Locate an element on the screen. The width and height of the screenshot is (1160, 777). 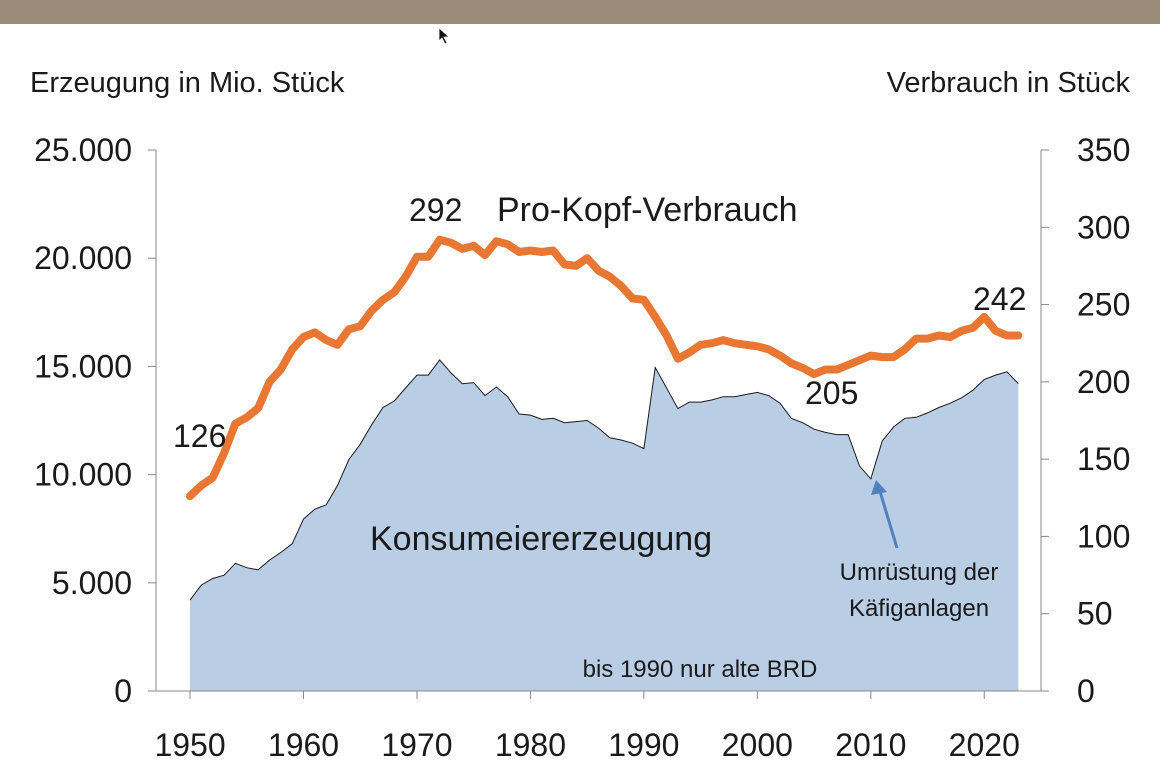
left-tick-label: 15.000 is located at coordinates (83, 366).